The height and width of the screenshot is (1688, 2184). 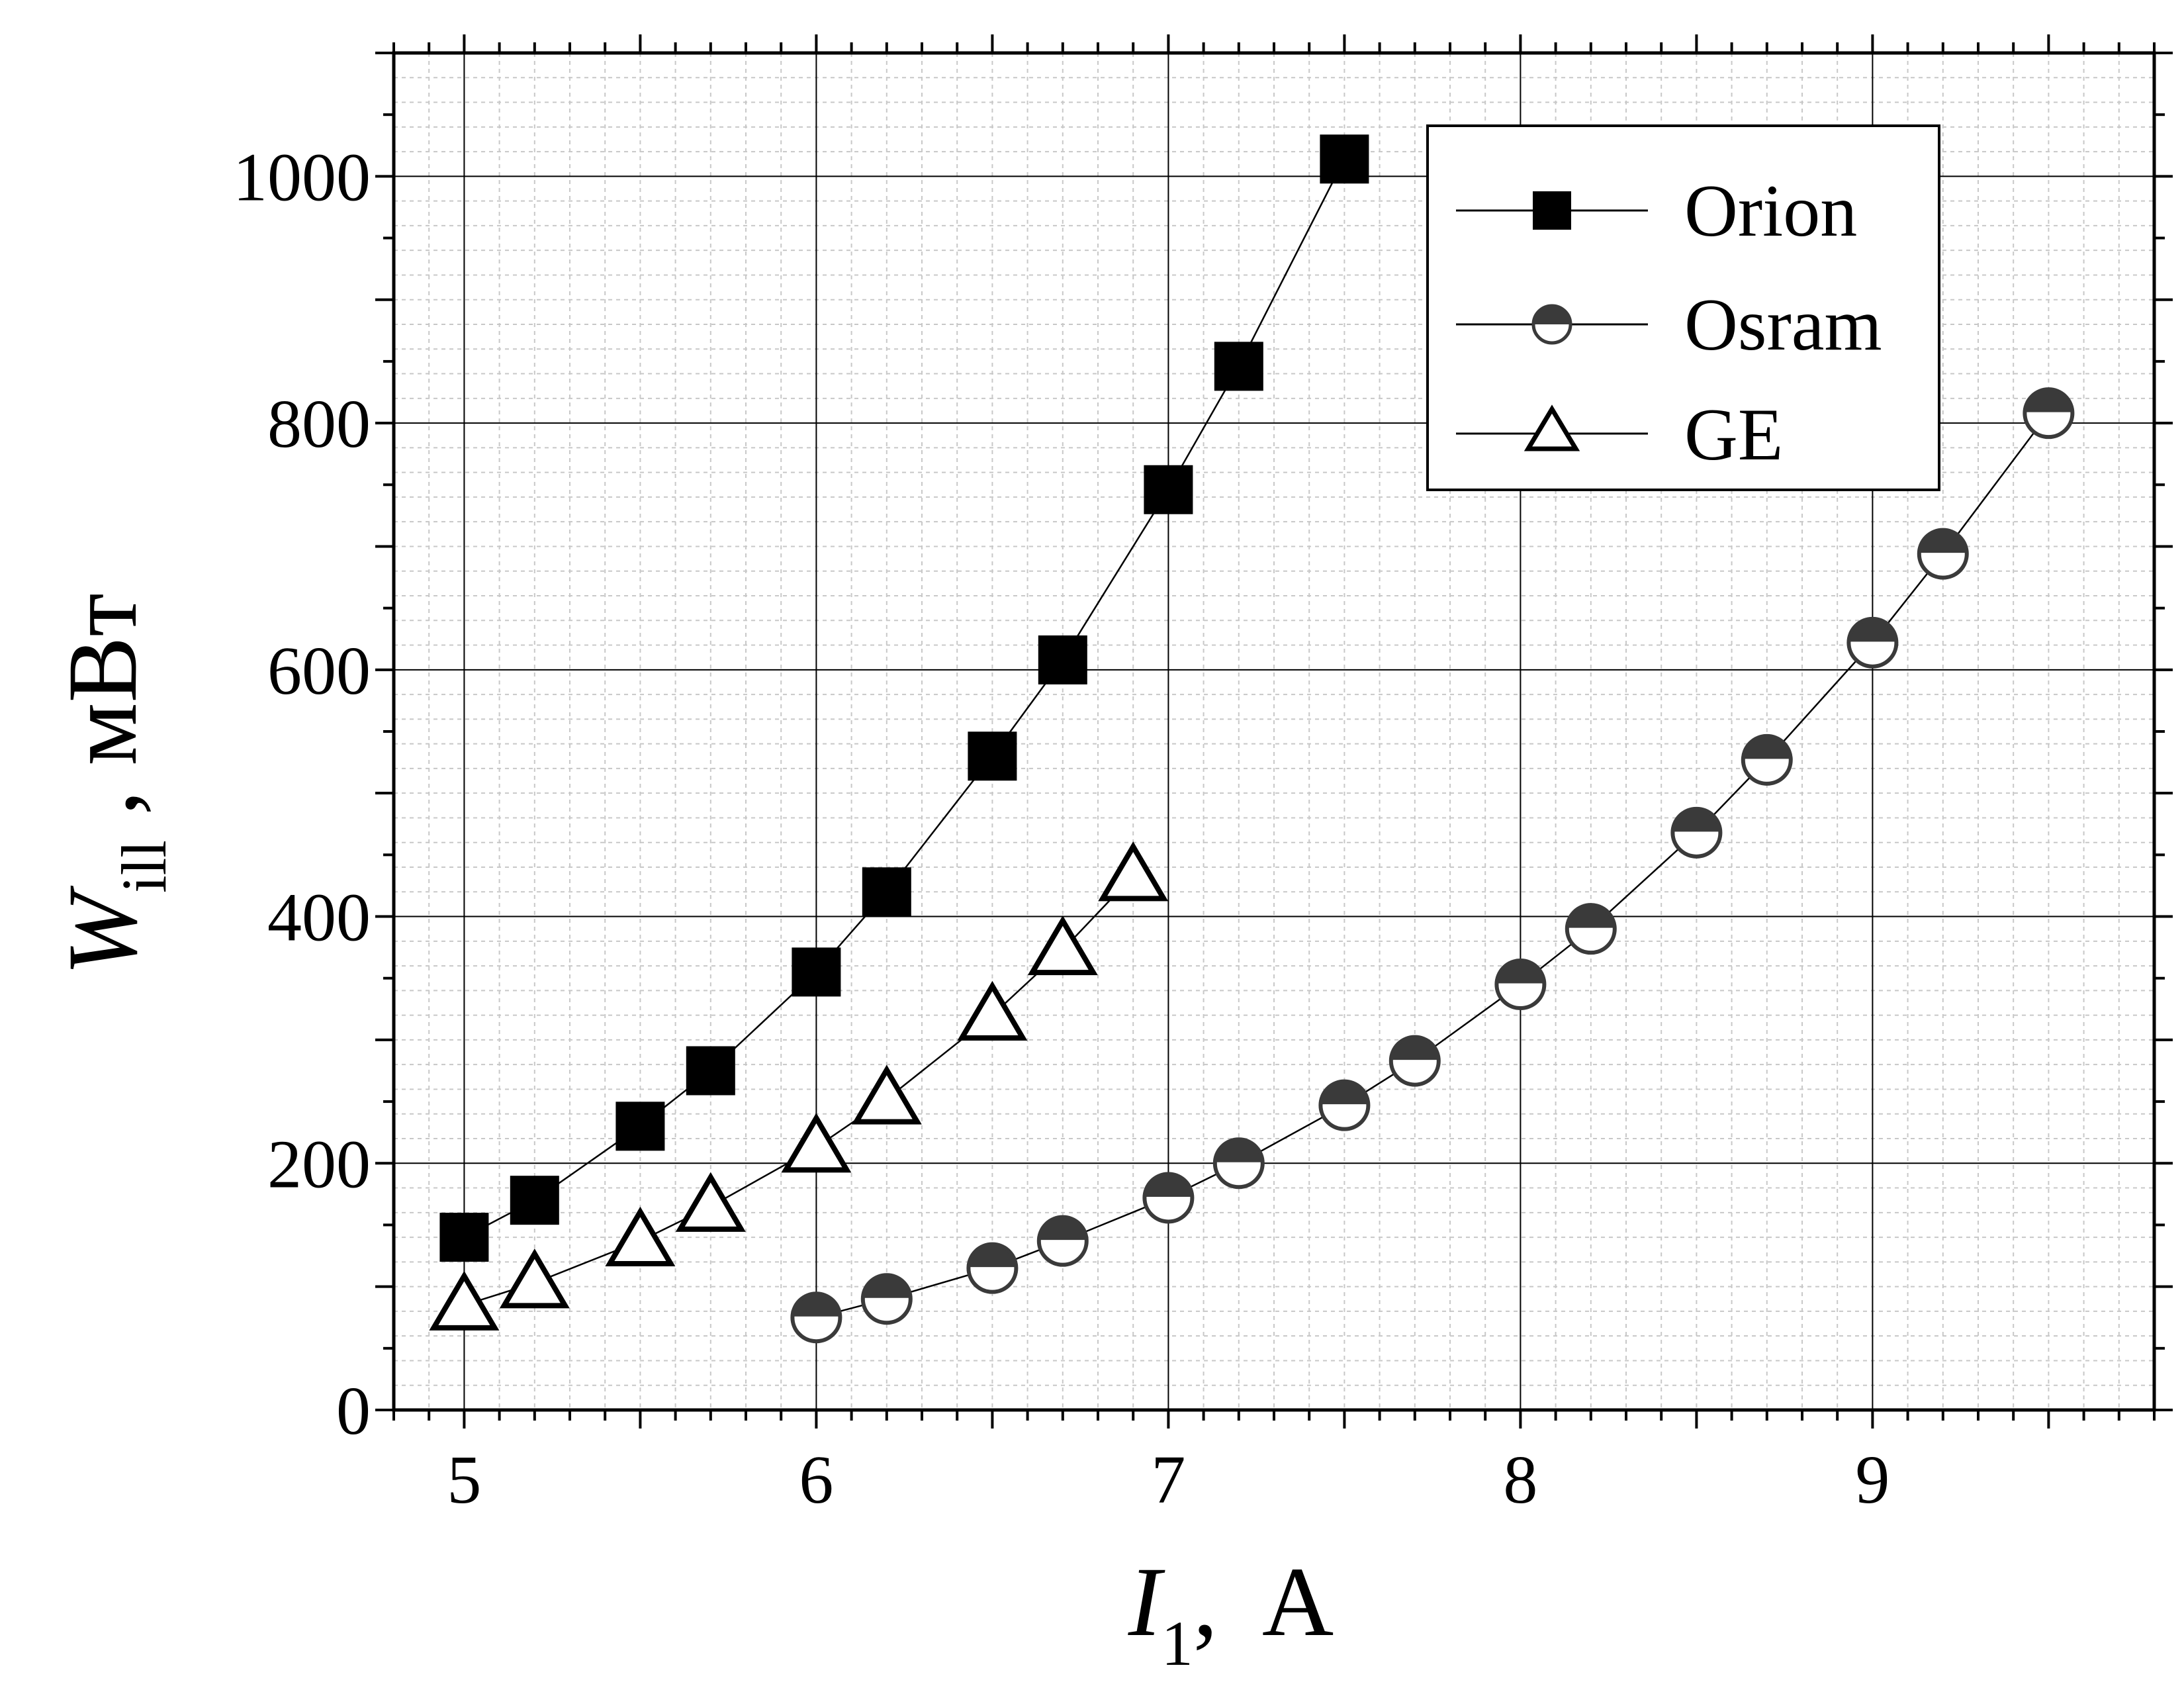 I want to click on legend-entry-osram: Osram, so click(x=1669, y=325).